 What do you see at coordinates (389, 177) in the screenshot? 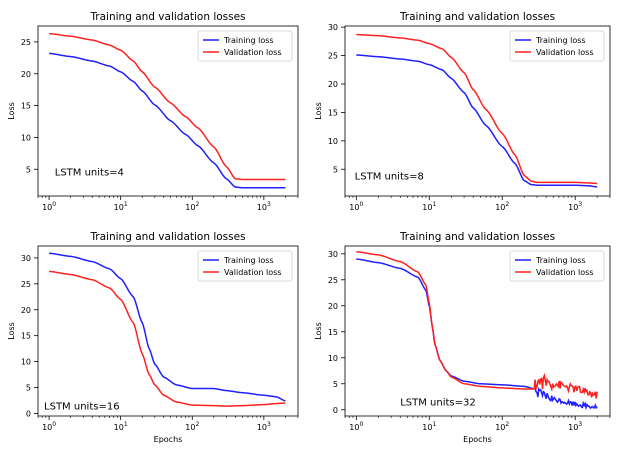
I see `lstm-units-annotation: LSTM units=8` at bounding box center [389, 177].